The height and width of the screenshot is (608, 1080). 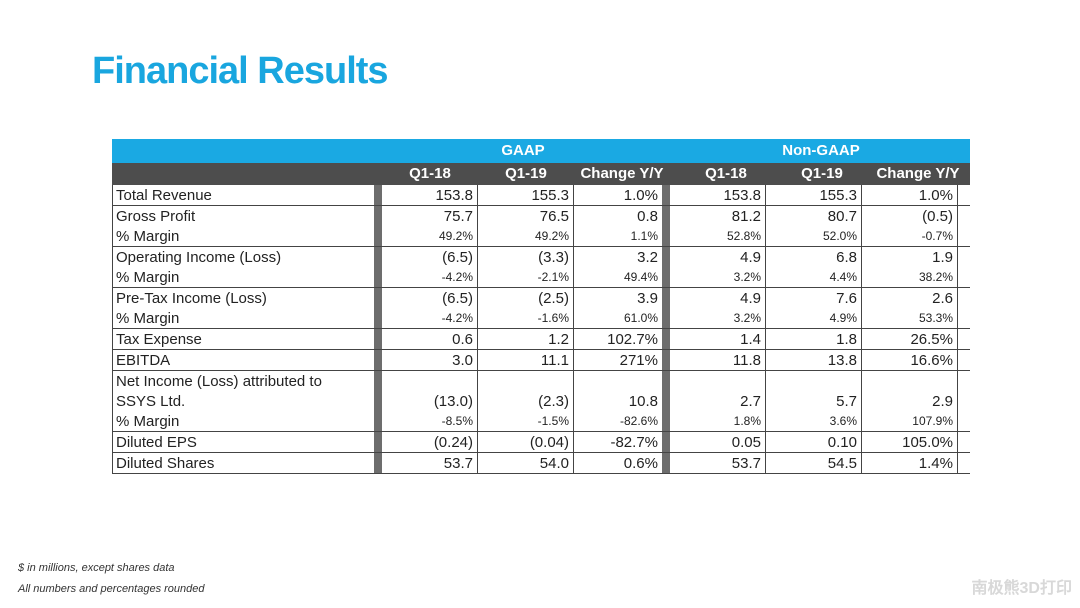 I want to click on cell-value: 11.8, so click(x=746, y=360).